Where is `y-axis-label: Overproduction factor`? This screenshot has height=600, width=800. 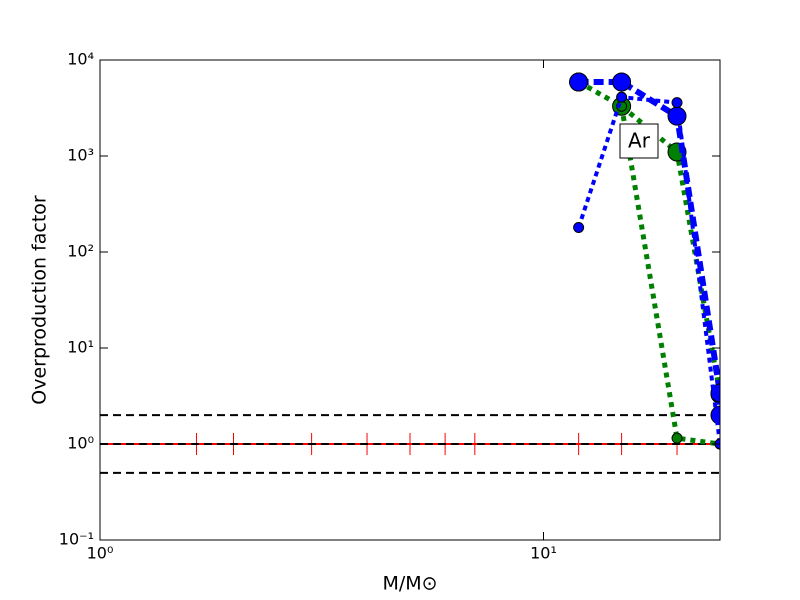 y-axis-label: Overproduction factor is located at coordinates (40, 300).